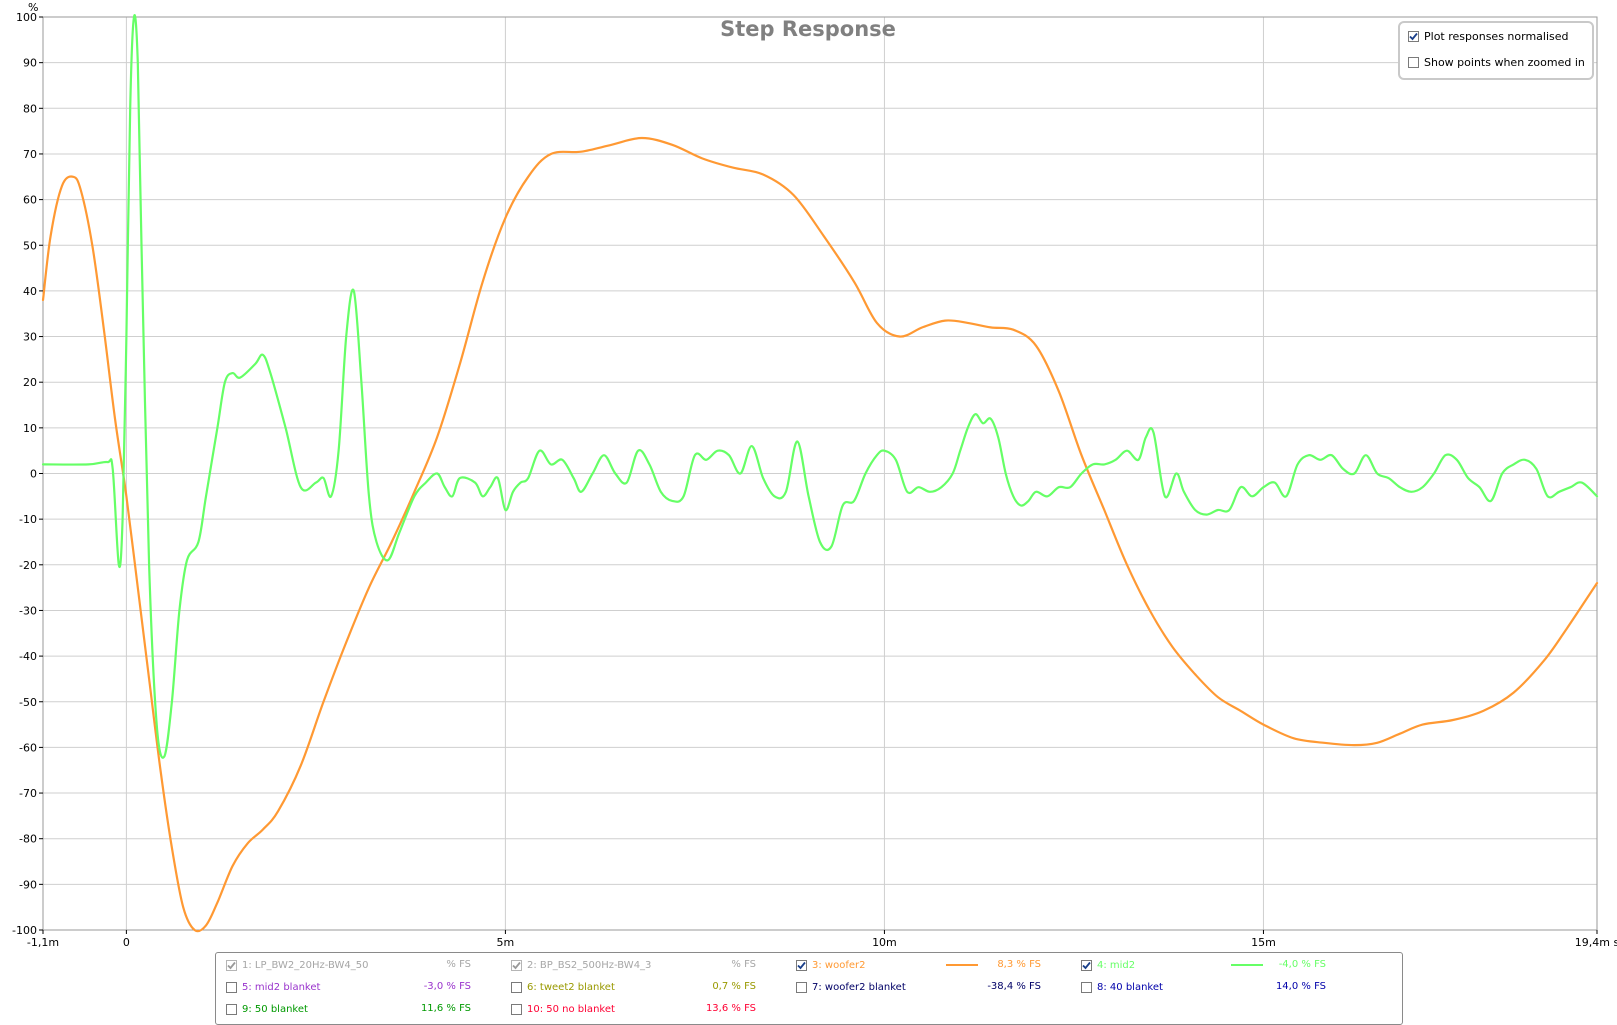 This screenshot has width=1617, height=1025. What do you see at coordinates (30, 63) in the screenshot?
I see `y-tick-label: 90` at bounding box center [30, 63].